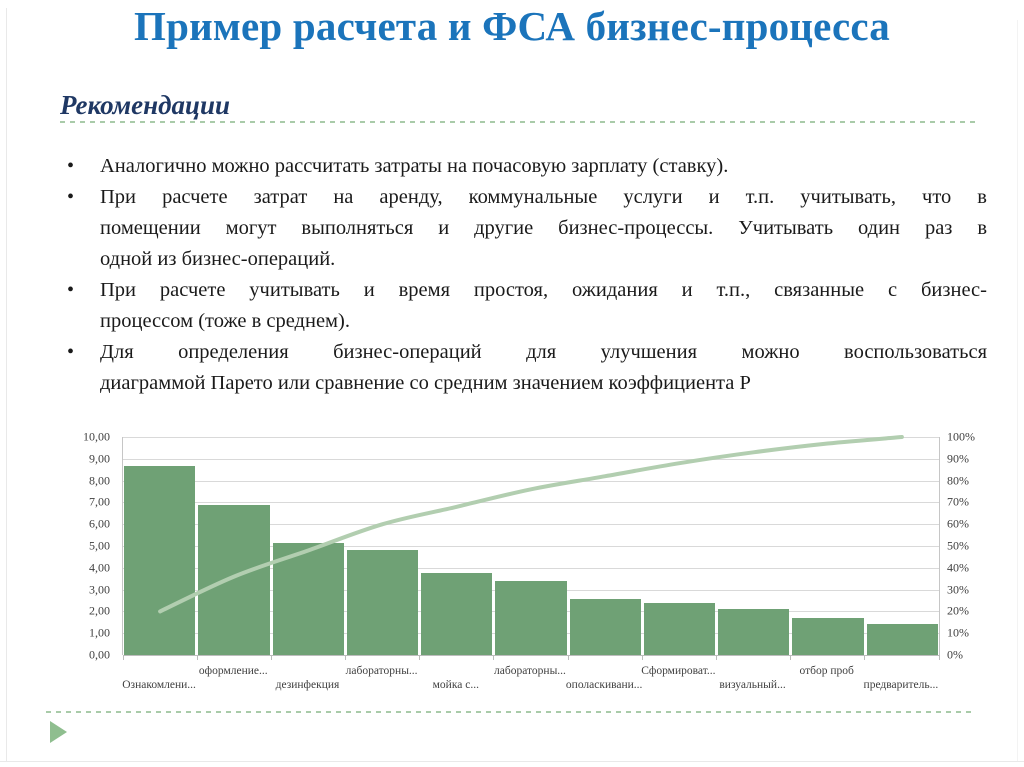 The image size is (1024, 767). Describe the element at coordinates (99, 458) in the screenshot. I see `left-axis-tick: 9,00` at that location.